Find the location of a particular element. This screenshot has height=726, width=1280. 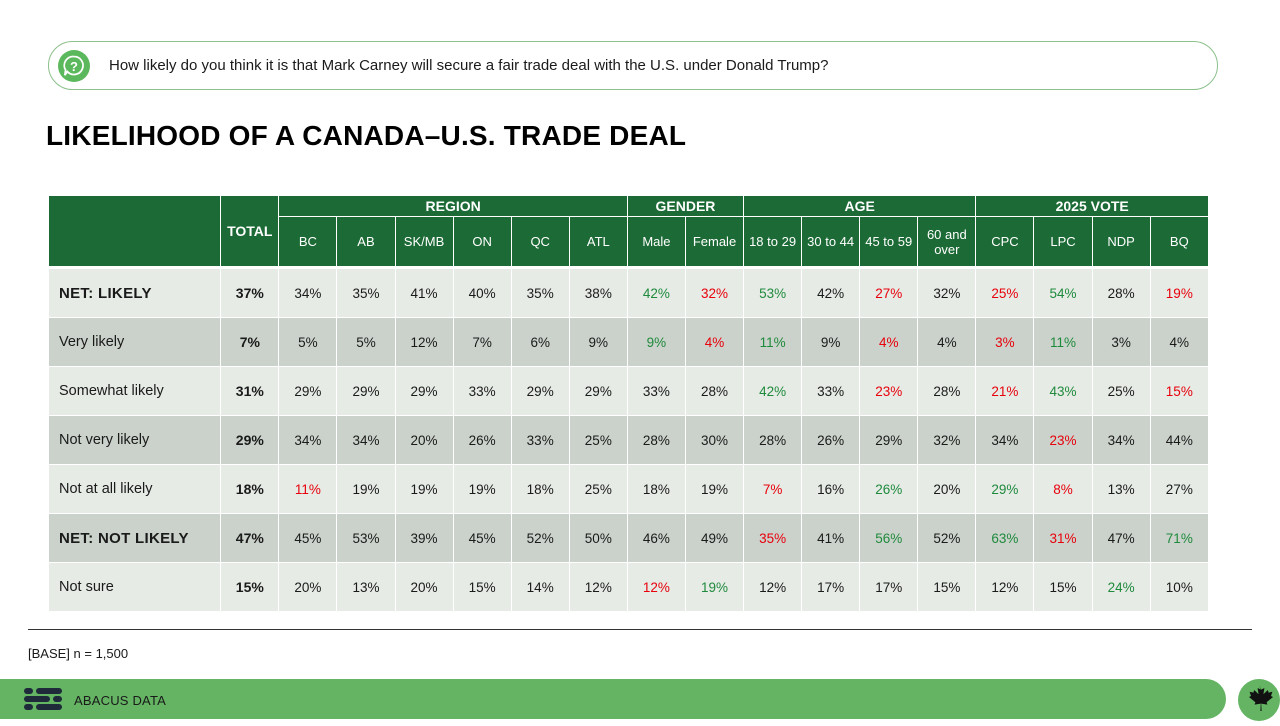

table-cell: 3% is located at coordinates (1121, 341).